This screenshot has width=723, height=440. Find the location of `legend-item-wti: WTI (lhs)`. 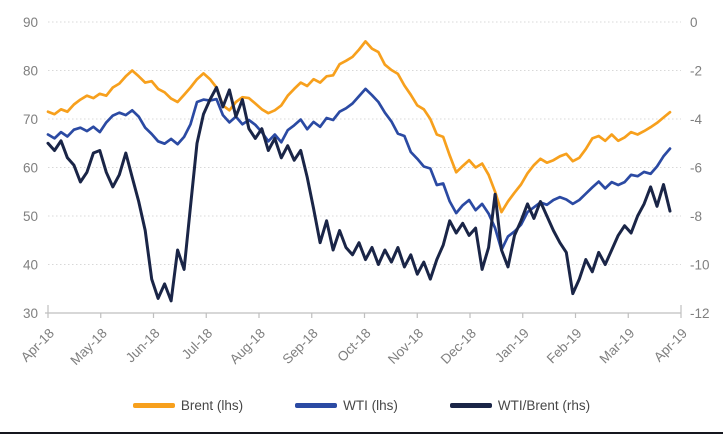

legend-item-wti: WTI (lhs) is located at coordinates (346, 405).